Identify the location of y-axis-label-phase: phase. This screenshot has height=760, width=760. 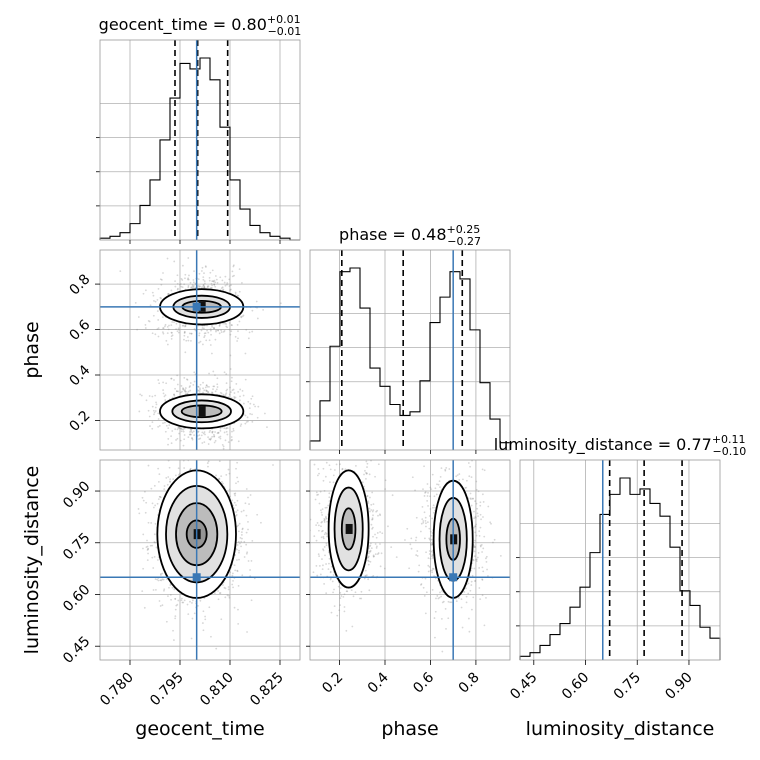
(32, 349).